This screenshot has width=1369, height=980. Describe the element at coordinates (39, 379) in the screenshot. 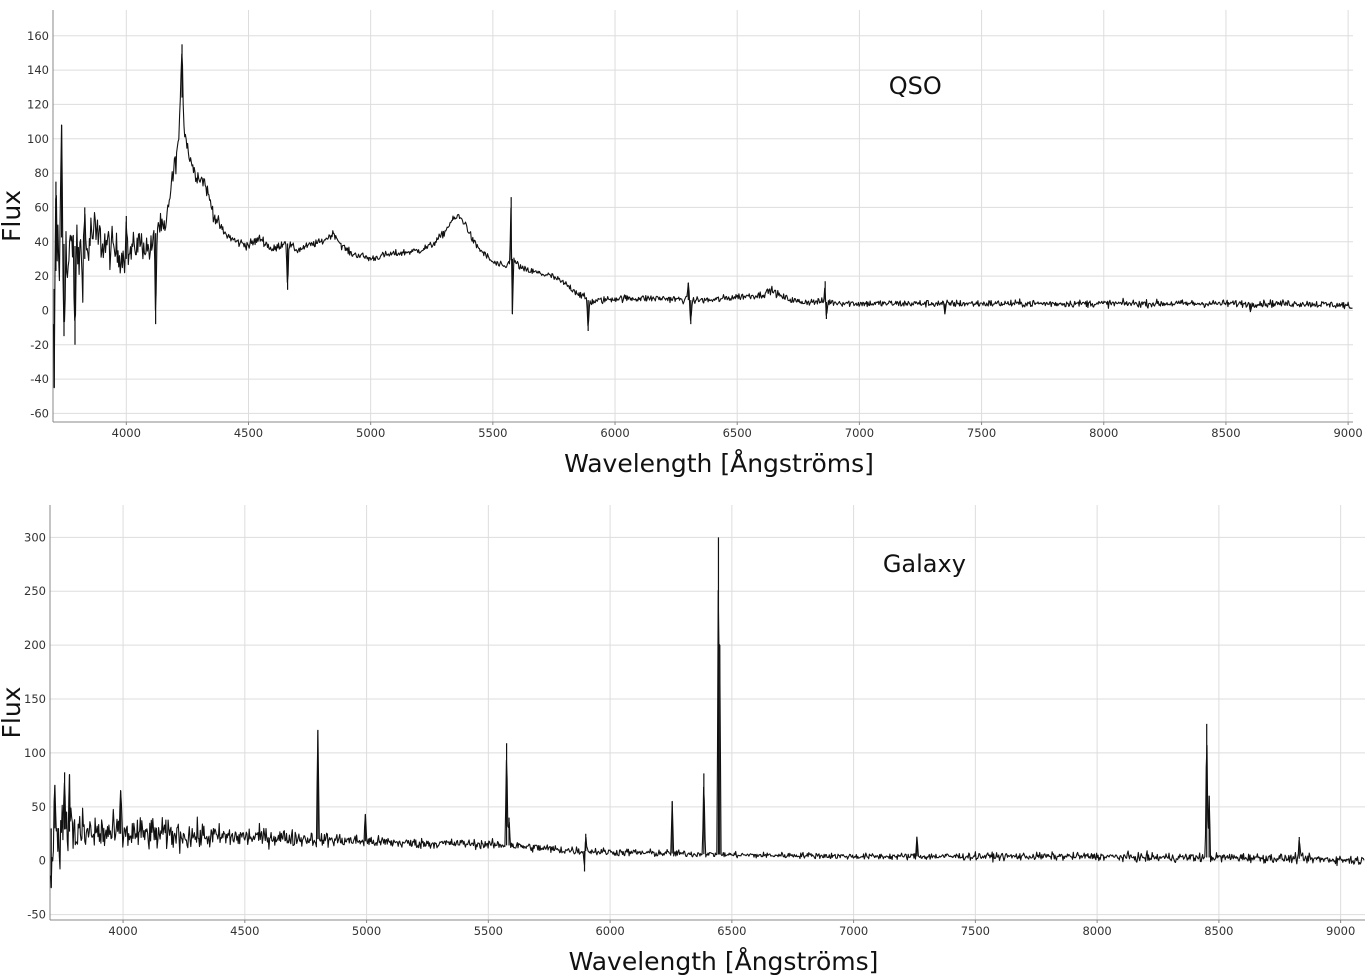

I see `y-tick-label: -40` at that location.